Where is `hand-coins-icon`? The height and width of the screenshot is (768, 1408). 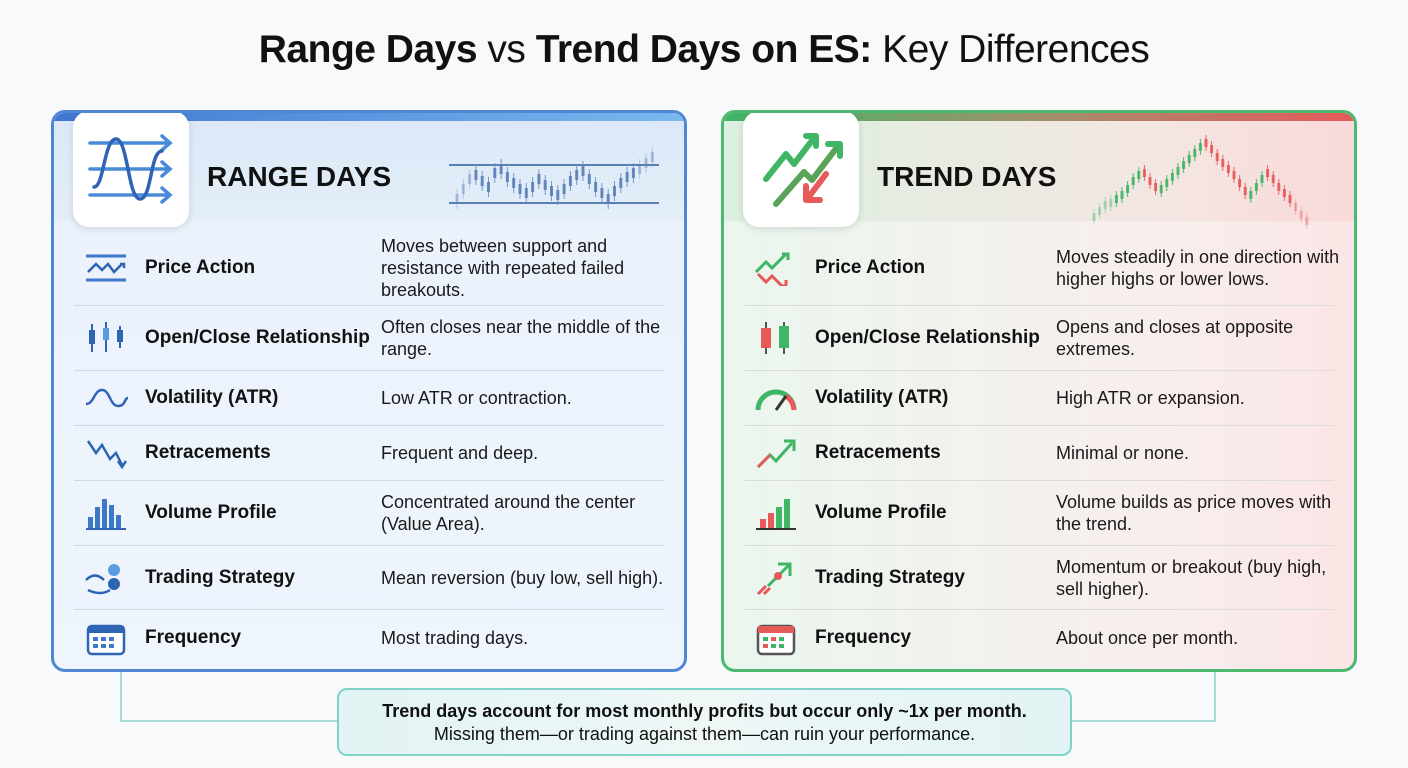
hand-coins-icon is located at coordinates (102, 578).